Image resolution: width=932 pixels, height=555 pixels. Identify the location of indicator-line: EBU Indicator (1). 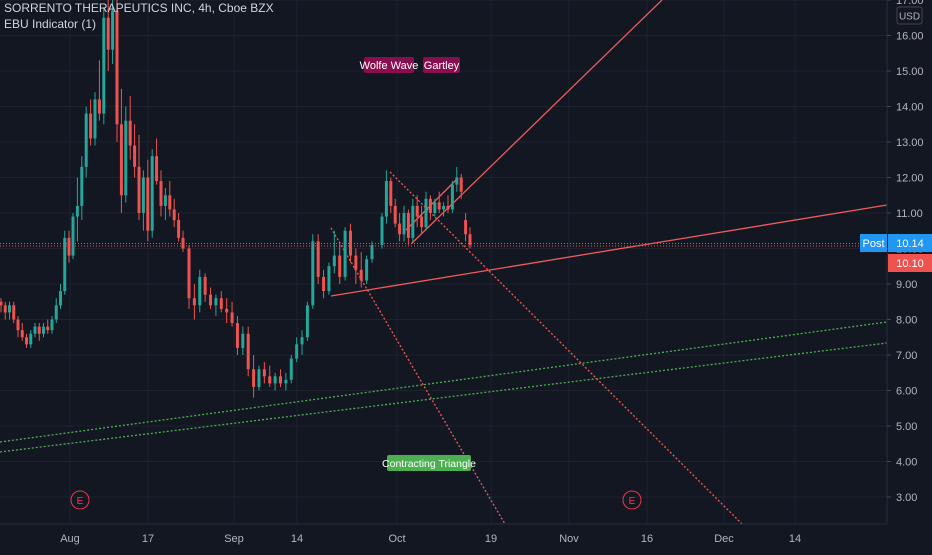
(50, 24).